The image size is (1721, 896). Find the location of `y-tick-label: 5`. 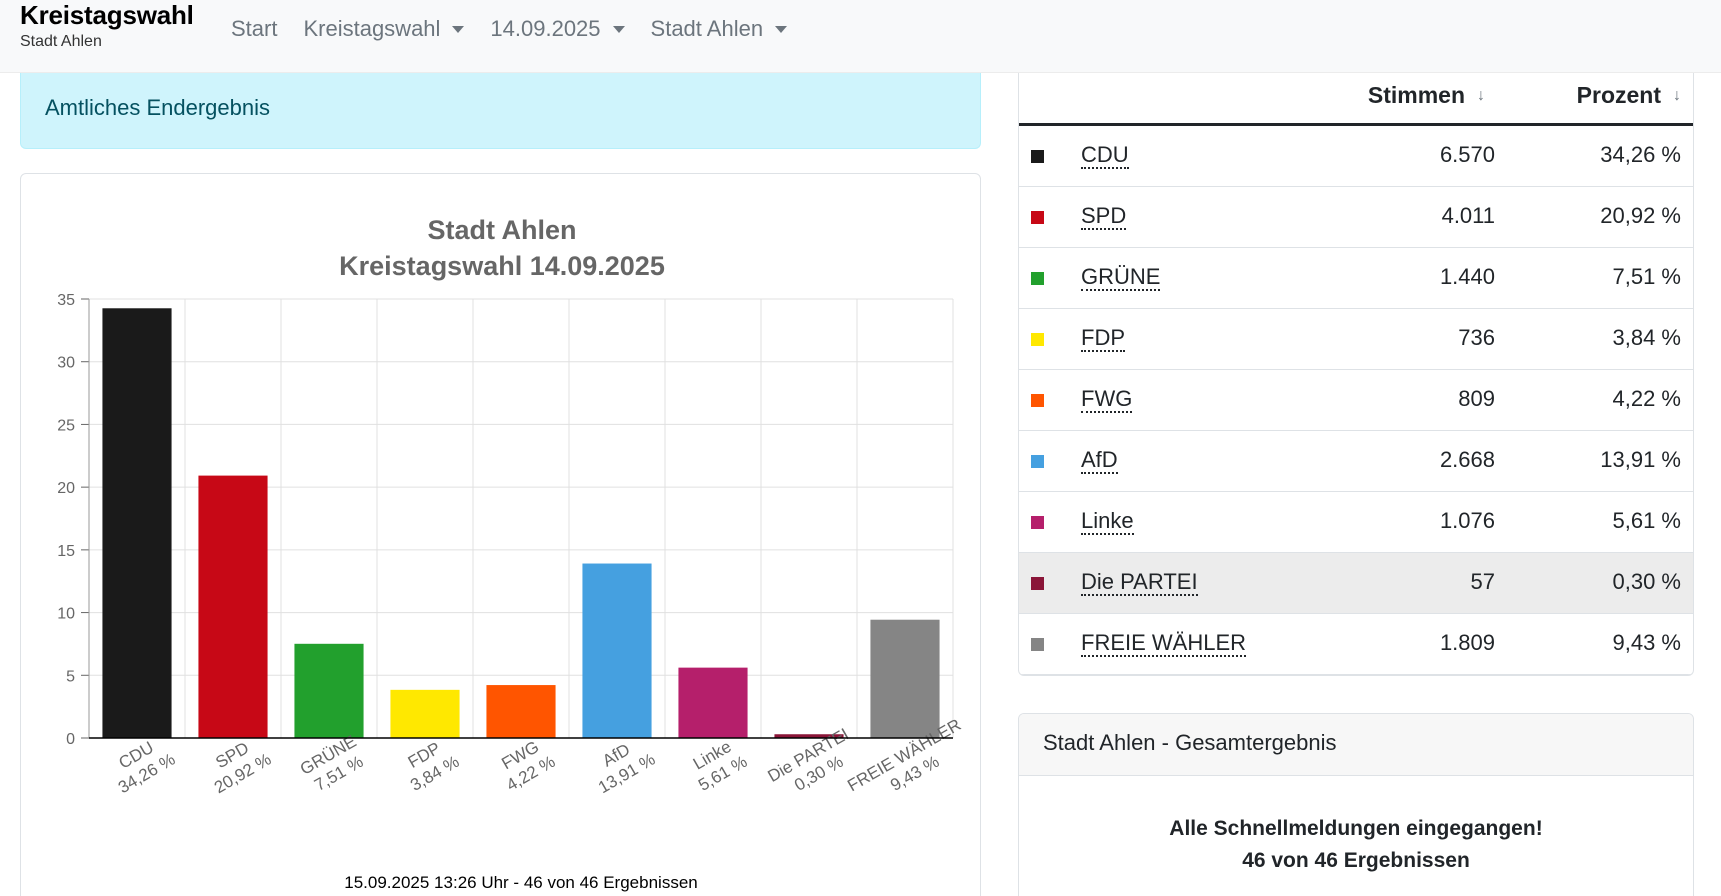

y-tick-label: 5 is located at coordinates (70, 676).